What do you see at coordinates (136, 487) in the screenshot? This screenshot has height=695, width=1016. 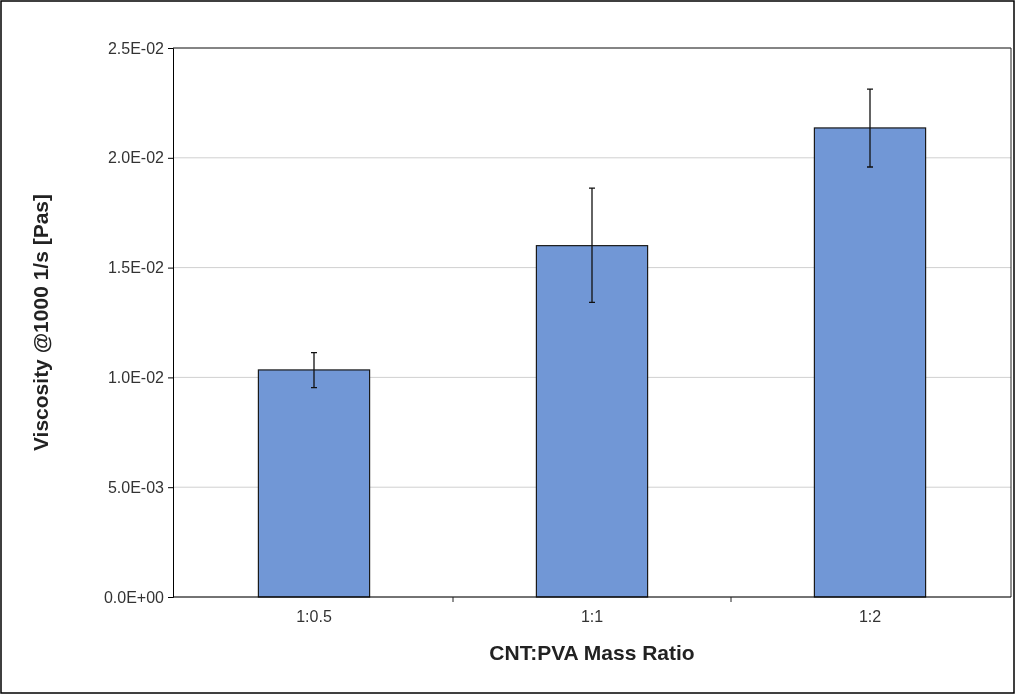 I see `y-tick-label: 5.0E-03` at bounding box center [136, 487].